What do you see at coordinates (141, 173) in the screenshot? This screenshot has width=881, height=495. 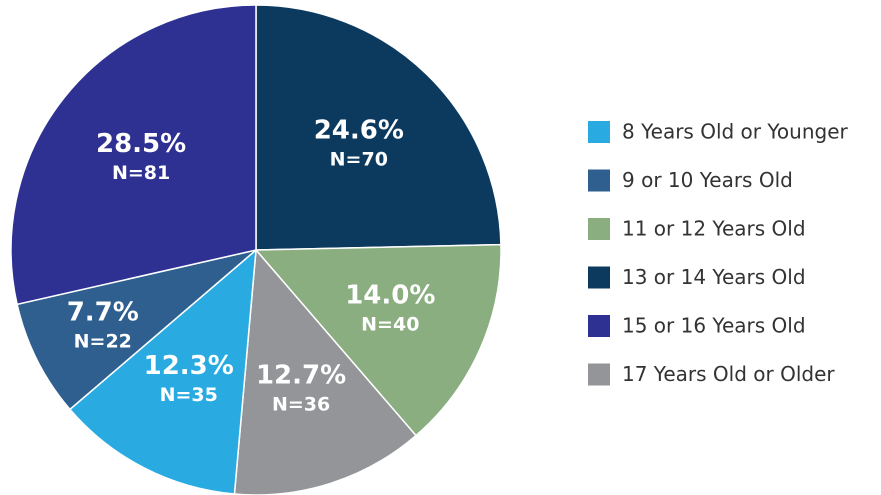 I see `slice-count: N=81` at bounding box center [141, 173].